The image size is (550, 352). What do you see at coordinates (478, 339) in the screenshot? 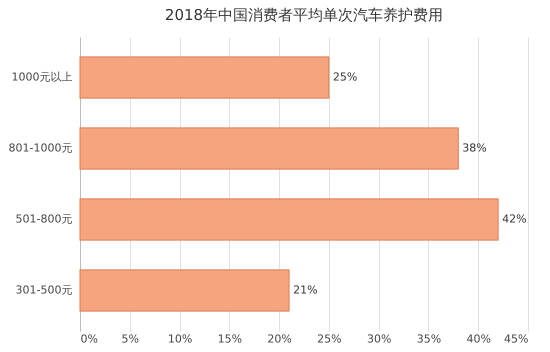
I see `x-tick-label: 40%` at bounding box center [478, 339].